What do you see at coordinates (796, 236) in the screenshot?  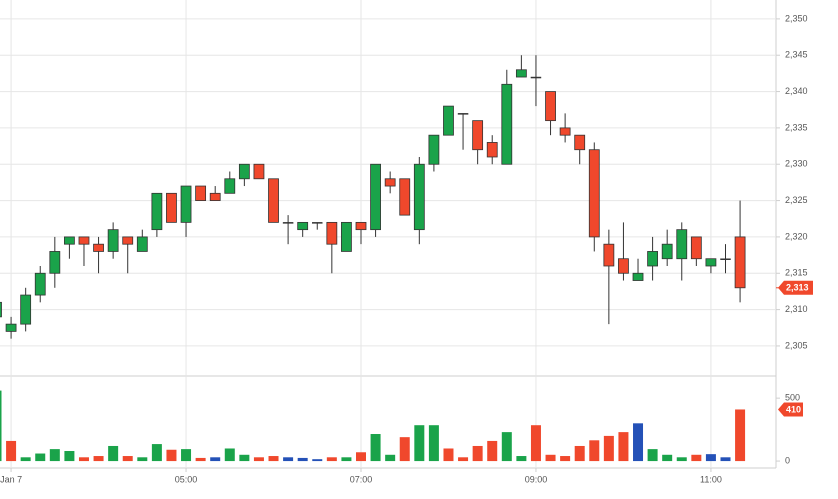 I see `y-tick-label: 2,320` at bounding box center [796, 236].